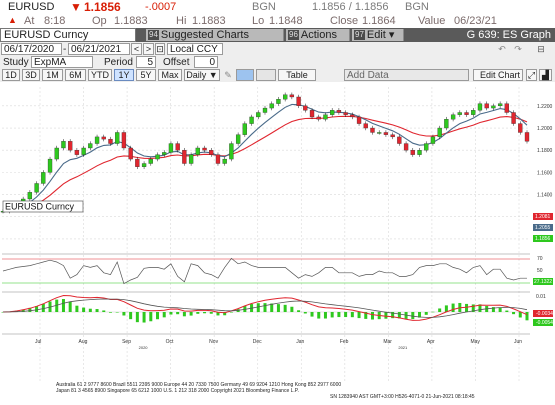 This screenshot has width=555, height=405. What do you see at coordinates (176, 62) in the screenshot?
I see `offset-label: Offset` at bounding box center [176, 62].